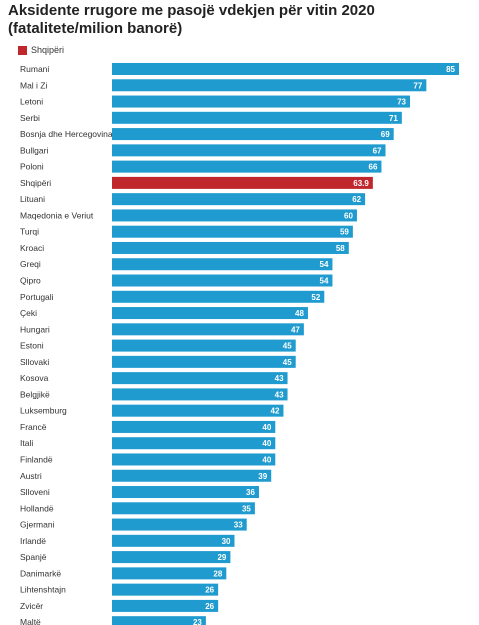 Image resolution: width=479 pixels, height=625 pixels. I want to click on value-label: 23, so click(197, 621).